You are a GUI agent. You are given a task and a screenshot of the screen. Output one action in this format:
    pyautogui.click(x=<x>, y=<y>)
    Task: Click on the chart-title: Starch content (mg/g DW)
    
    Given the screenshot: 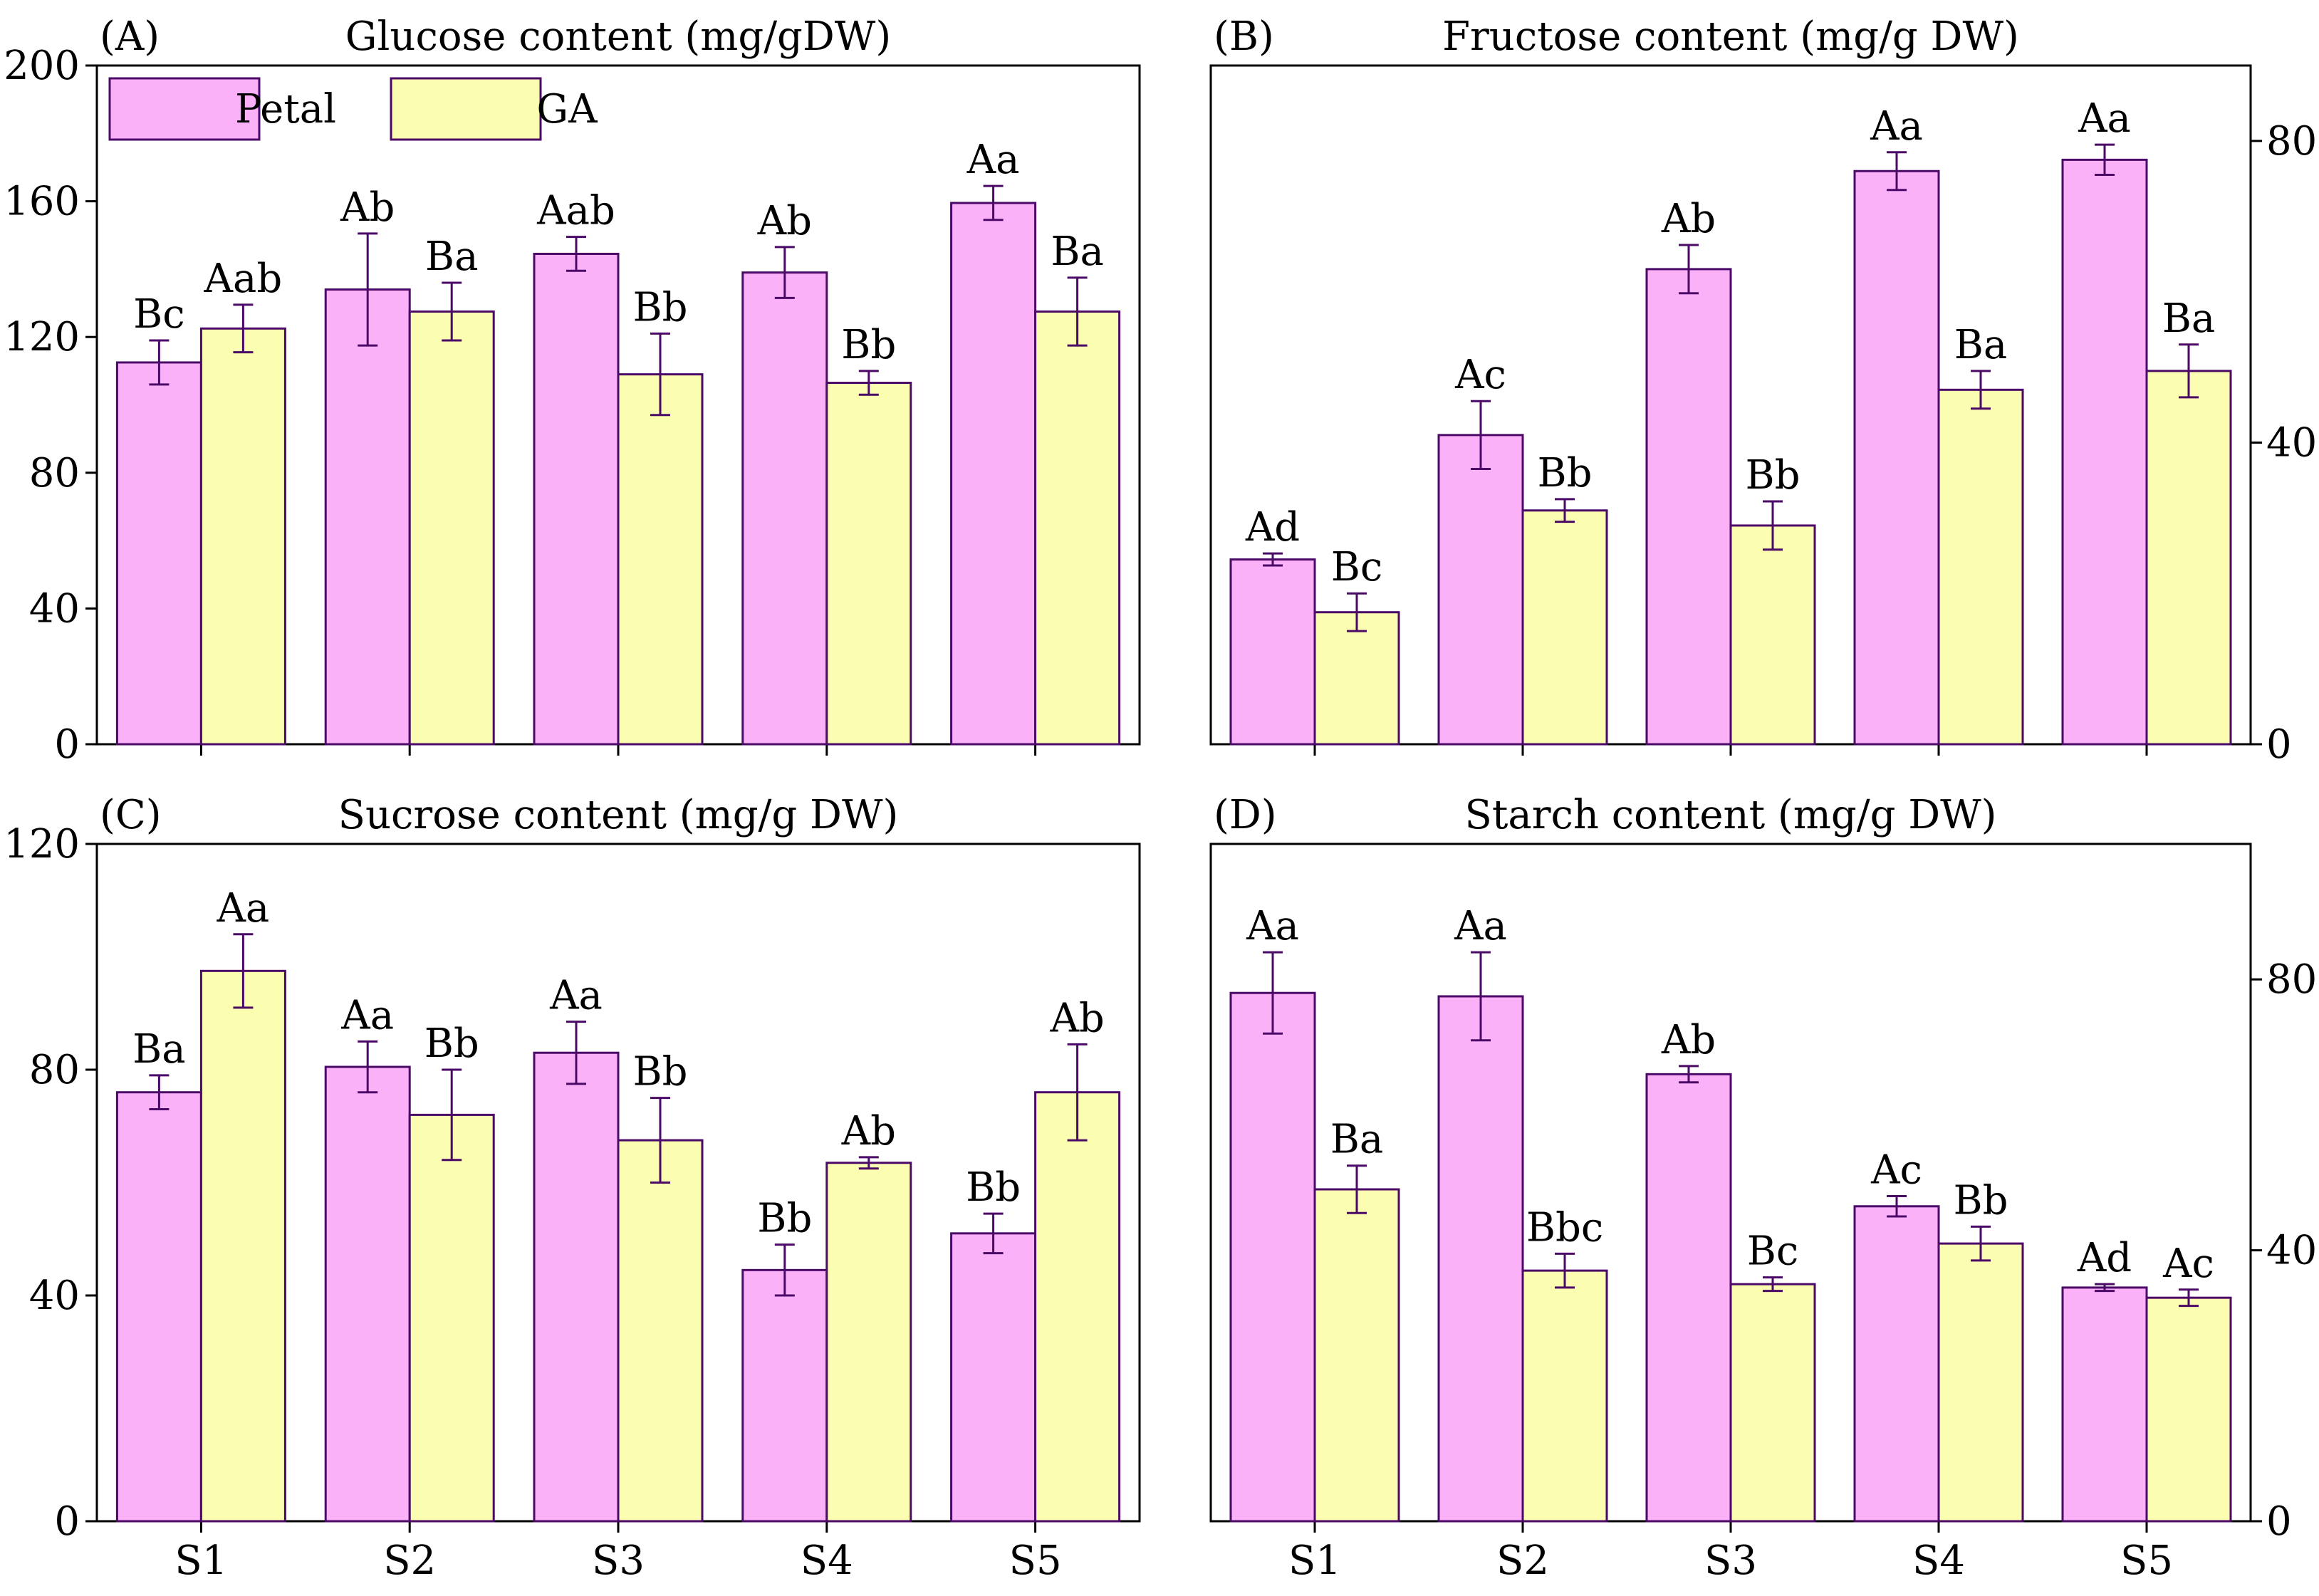 What is the action you would take?
    pyautogui.click(x=1730, y=815)
    